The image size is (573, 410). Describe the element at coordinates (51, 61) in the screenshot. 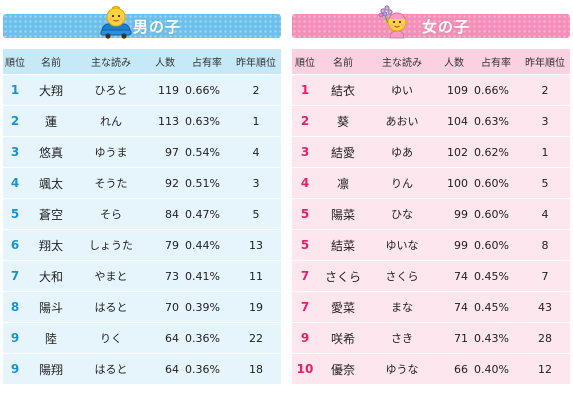

I see `column-header-name: 名前` at that location.